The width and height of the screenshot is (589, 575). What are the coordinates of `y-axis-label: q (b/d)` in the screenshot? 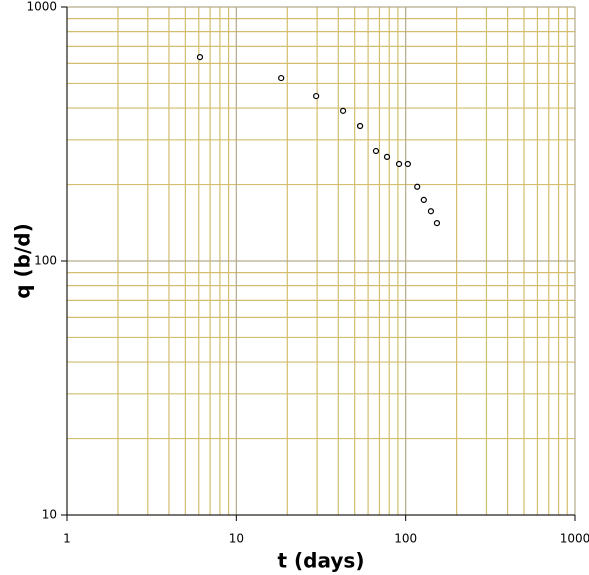 It's located at (23, 261).